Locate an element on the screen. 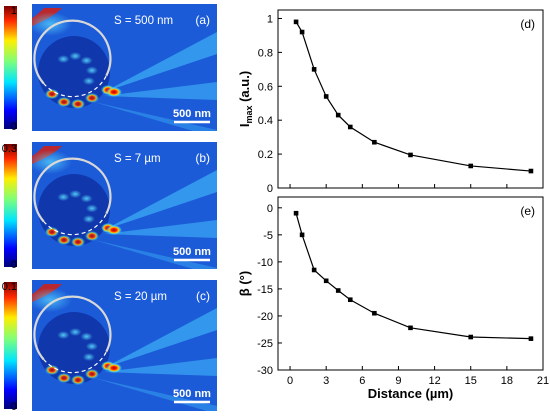 This screenshot has width=550, height=420. colorbar-max-label: 0.3 is located at coordinates (9, 149).